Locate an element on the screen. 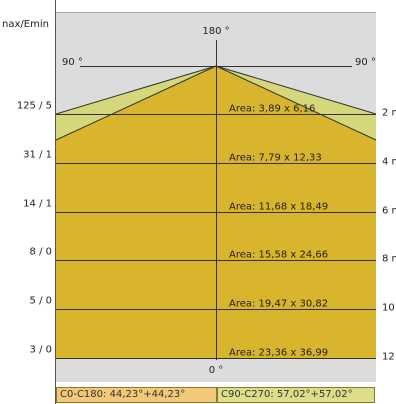 The image size is (396, 404). level-row: 14 / 1 Area: 11,68 x 18,49 6 m is located at coordinates (209, 208).